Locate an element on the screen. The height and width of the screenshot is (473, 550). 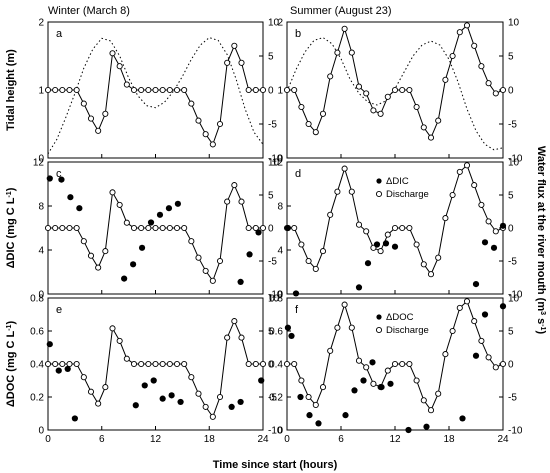
x-tick-label: 24 is located at coordinates (503, 439).